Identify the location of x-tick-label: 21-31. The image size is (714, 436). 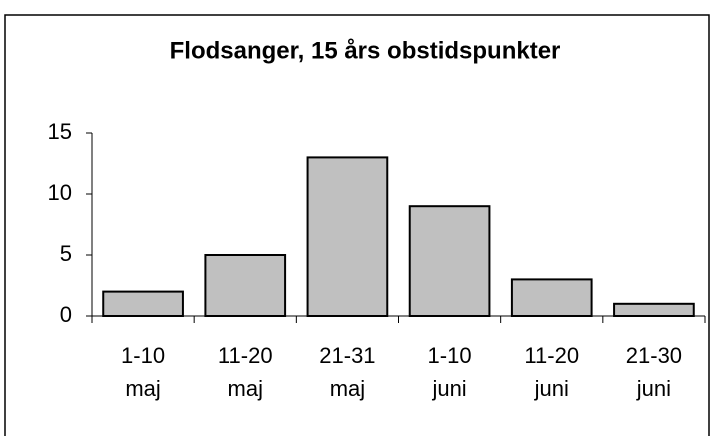
(347, 355).